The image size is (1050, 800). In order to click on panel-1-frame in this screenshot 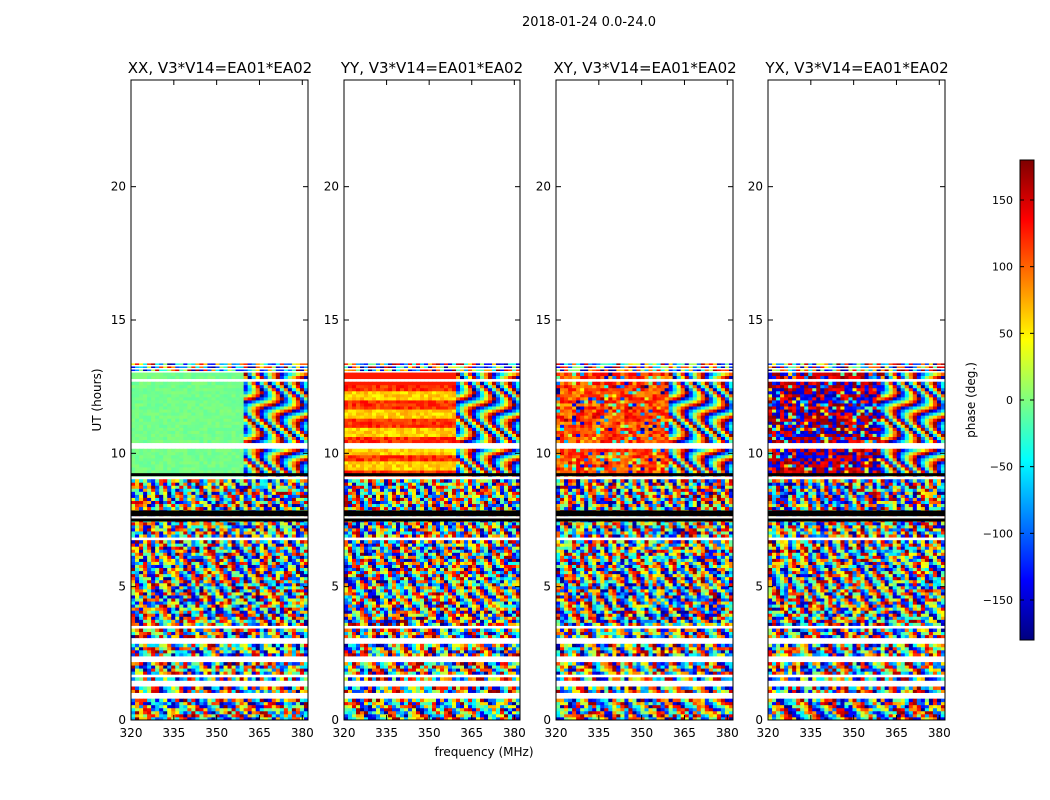, I will do `click(219, 400)`.